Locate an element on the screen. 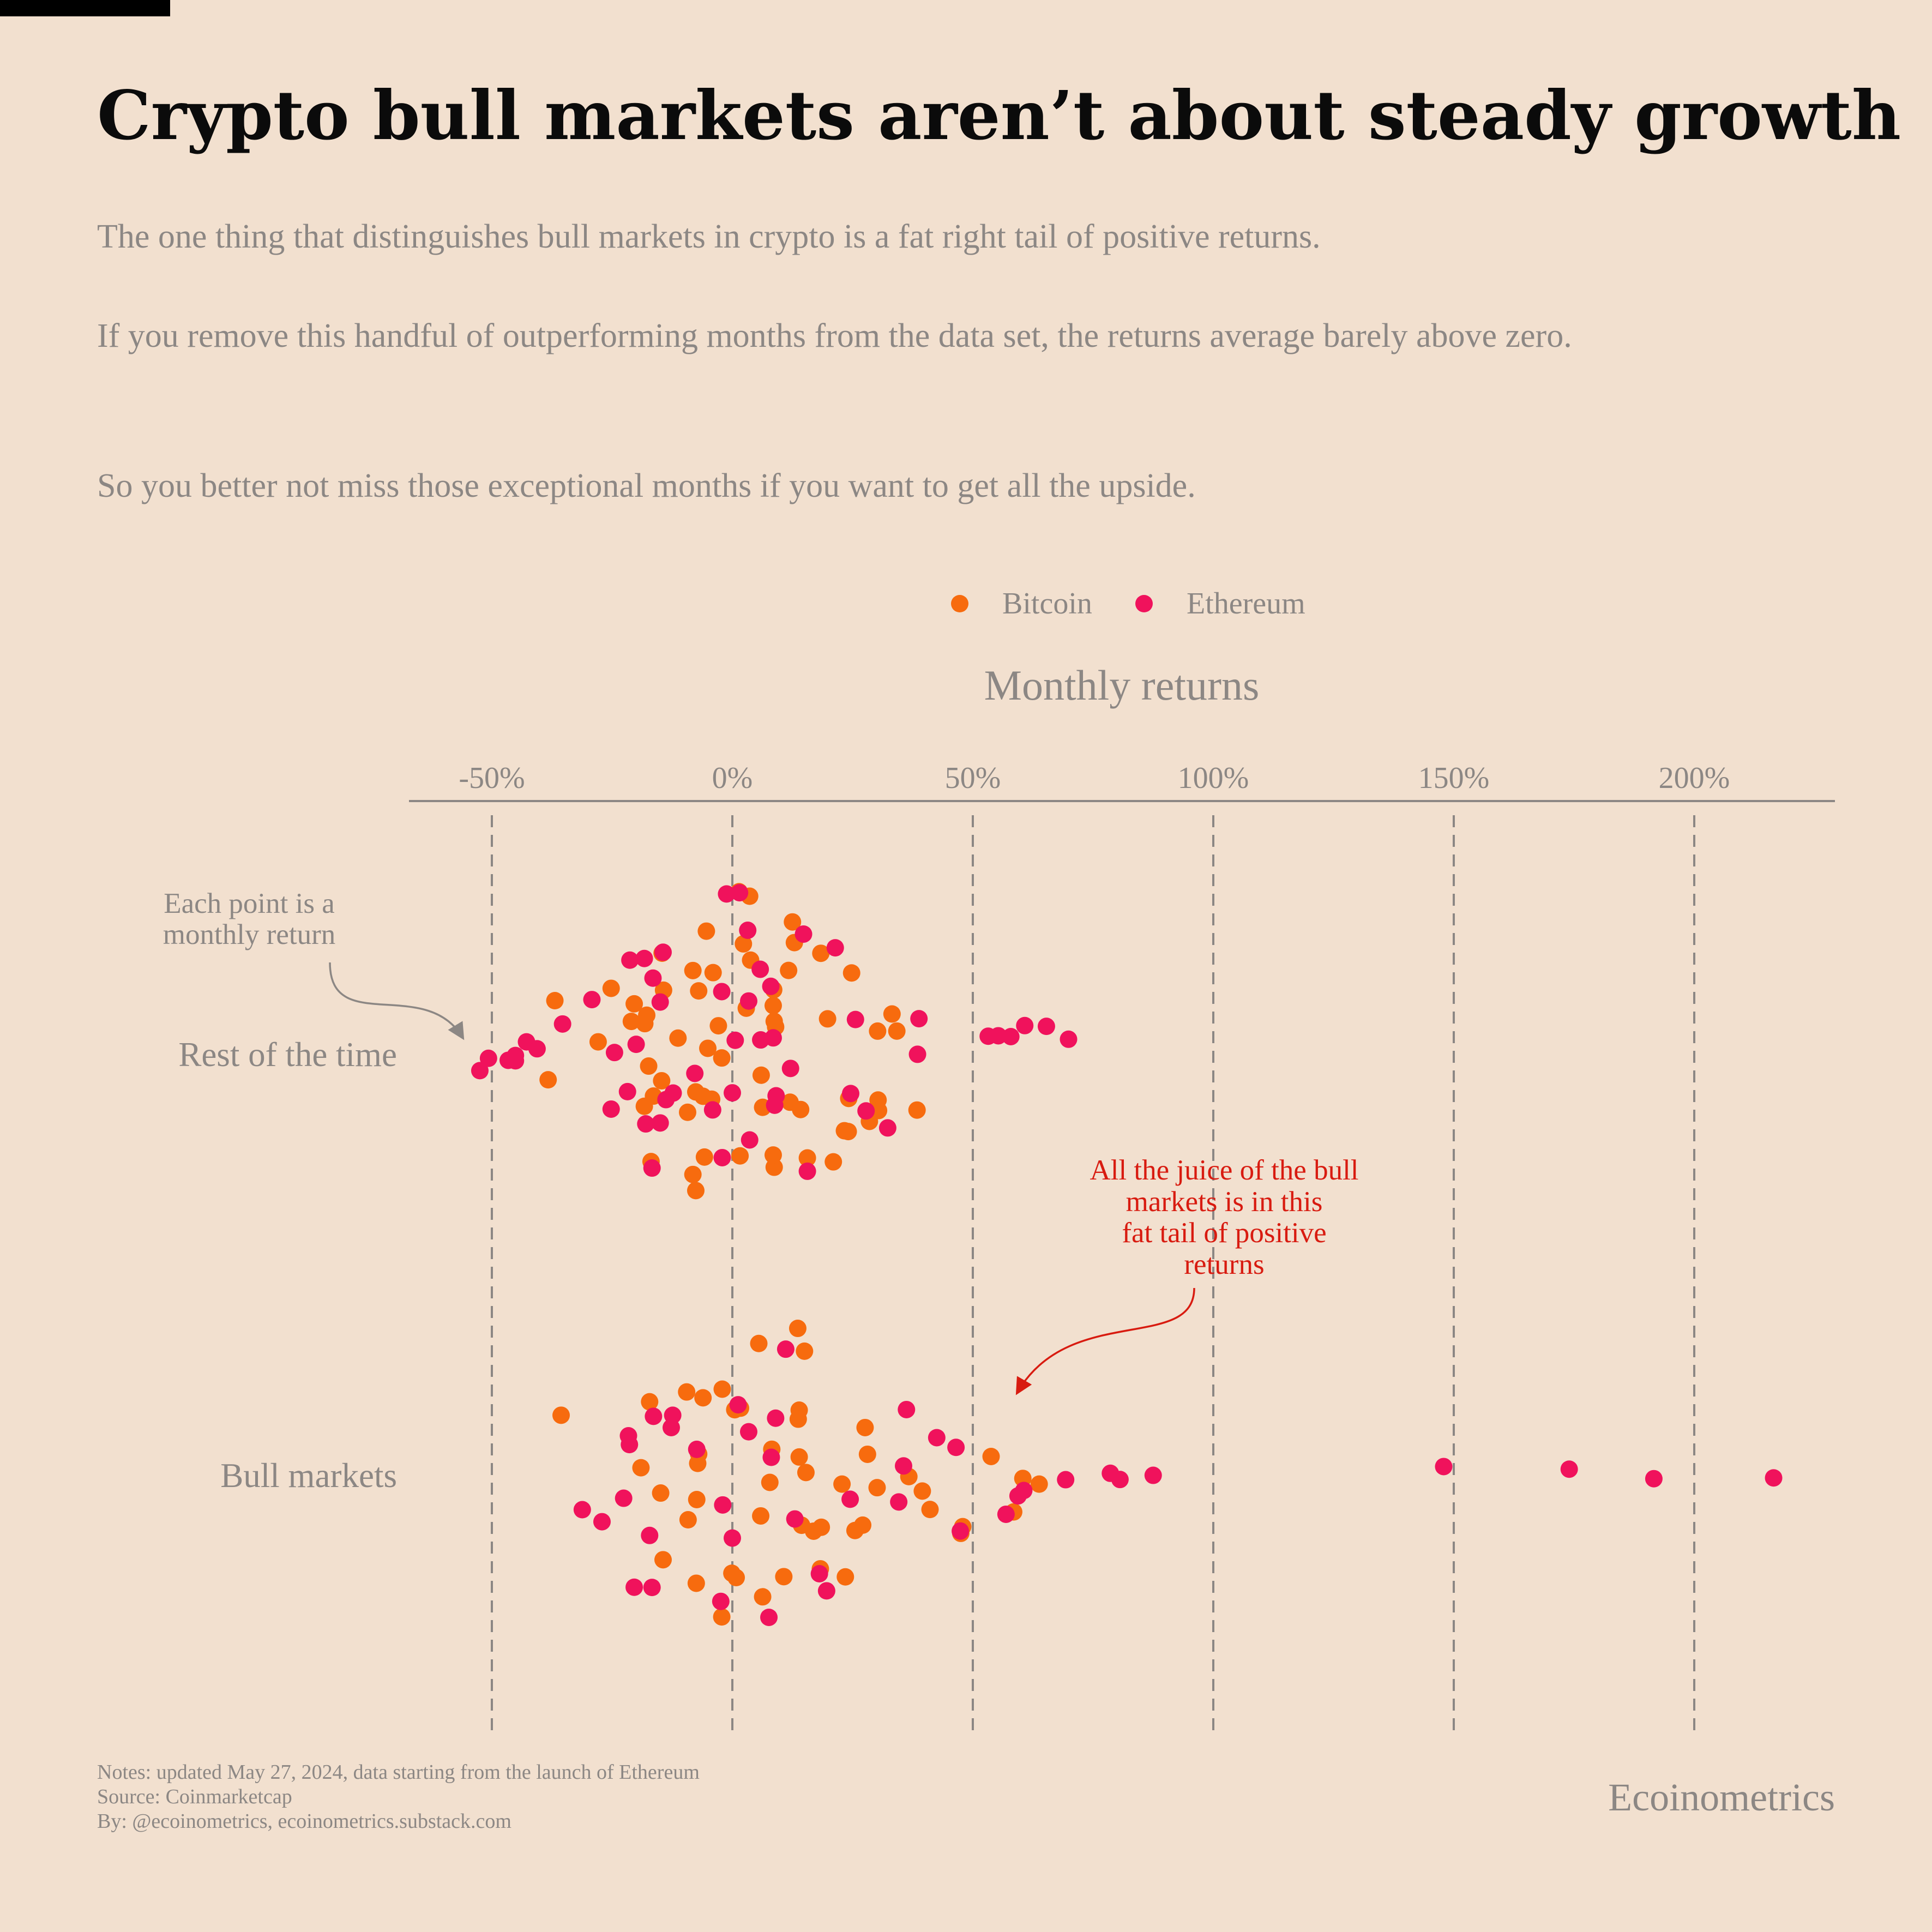 Image resolution: width=1932 pixels, height=1932 pixels. annotation-fat-tail-arrow is located at coordinates (1105, 1341).